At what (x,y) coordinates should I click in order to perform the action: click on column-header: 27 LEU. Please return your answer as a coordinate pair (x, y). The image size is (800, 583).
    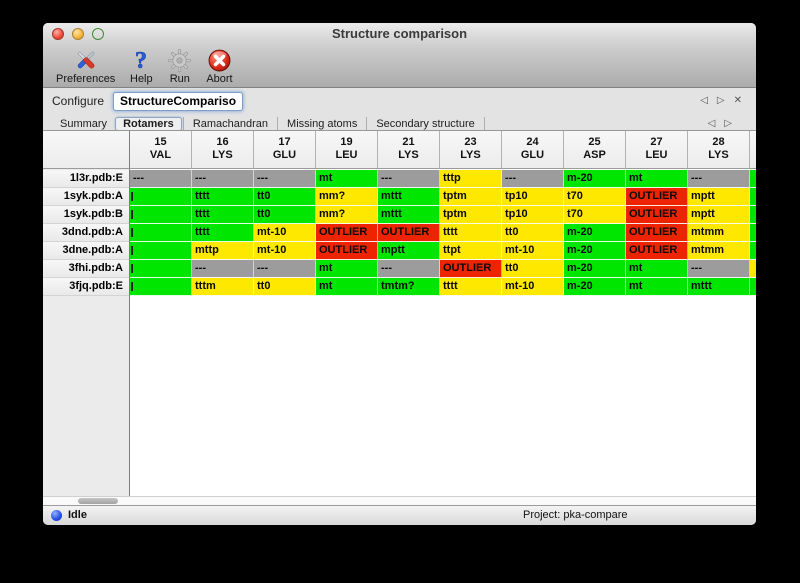
    Looking at the image, I should click on (657, 150).